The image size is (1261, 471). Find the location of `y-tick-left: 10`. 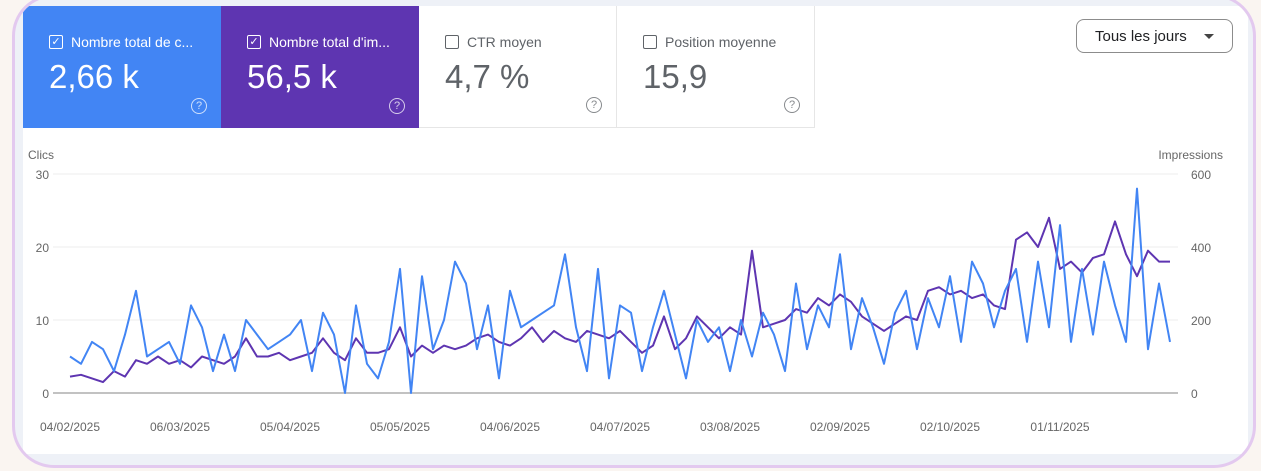

y-tick-left: 10 is located at coordinates (43, 321).